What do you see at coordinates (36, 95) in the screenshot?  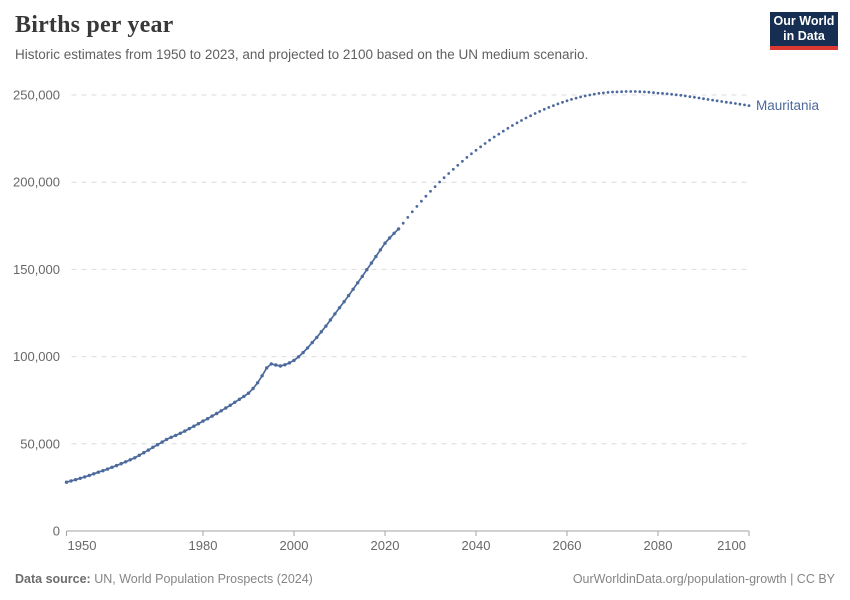 I see `y-axis-tick-label: 250,000` at bounding box center [36, 95].